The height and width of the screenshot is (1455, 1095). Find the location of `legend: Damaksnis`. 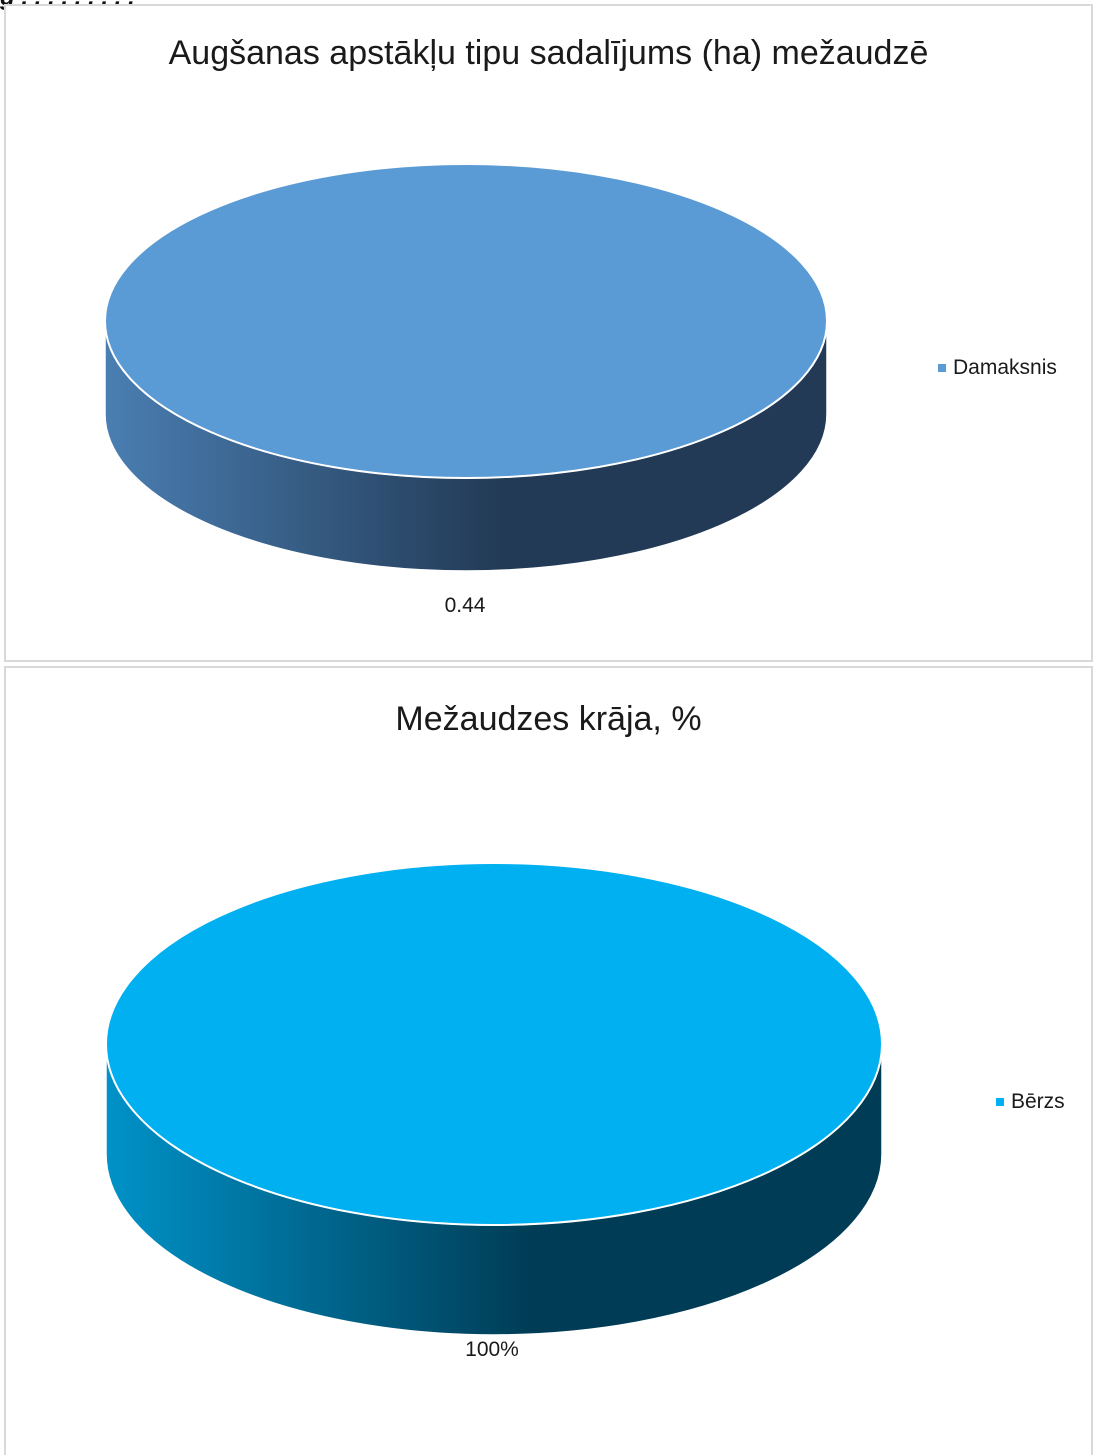

legend: Damaksnis is located at coordinates (997, 368).